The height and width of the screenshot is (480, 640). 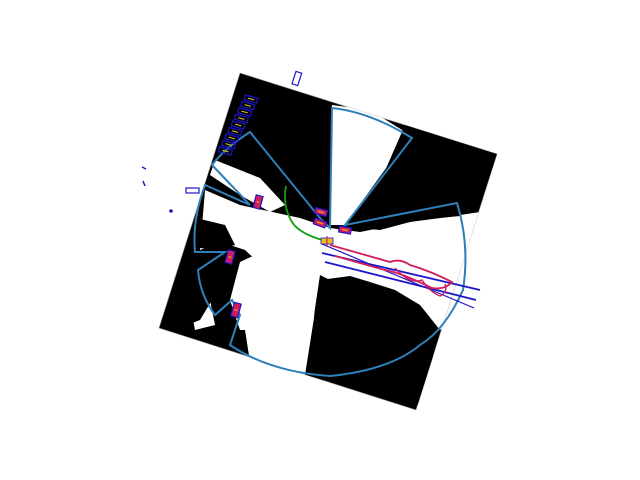 I want to click on predicted-path-main, so click(x=391, y=267).